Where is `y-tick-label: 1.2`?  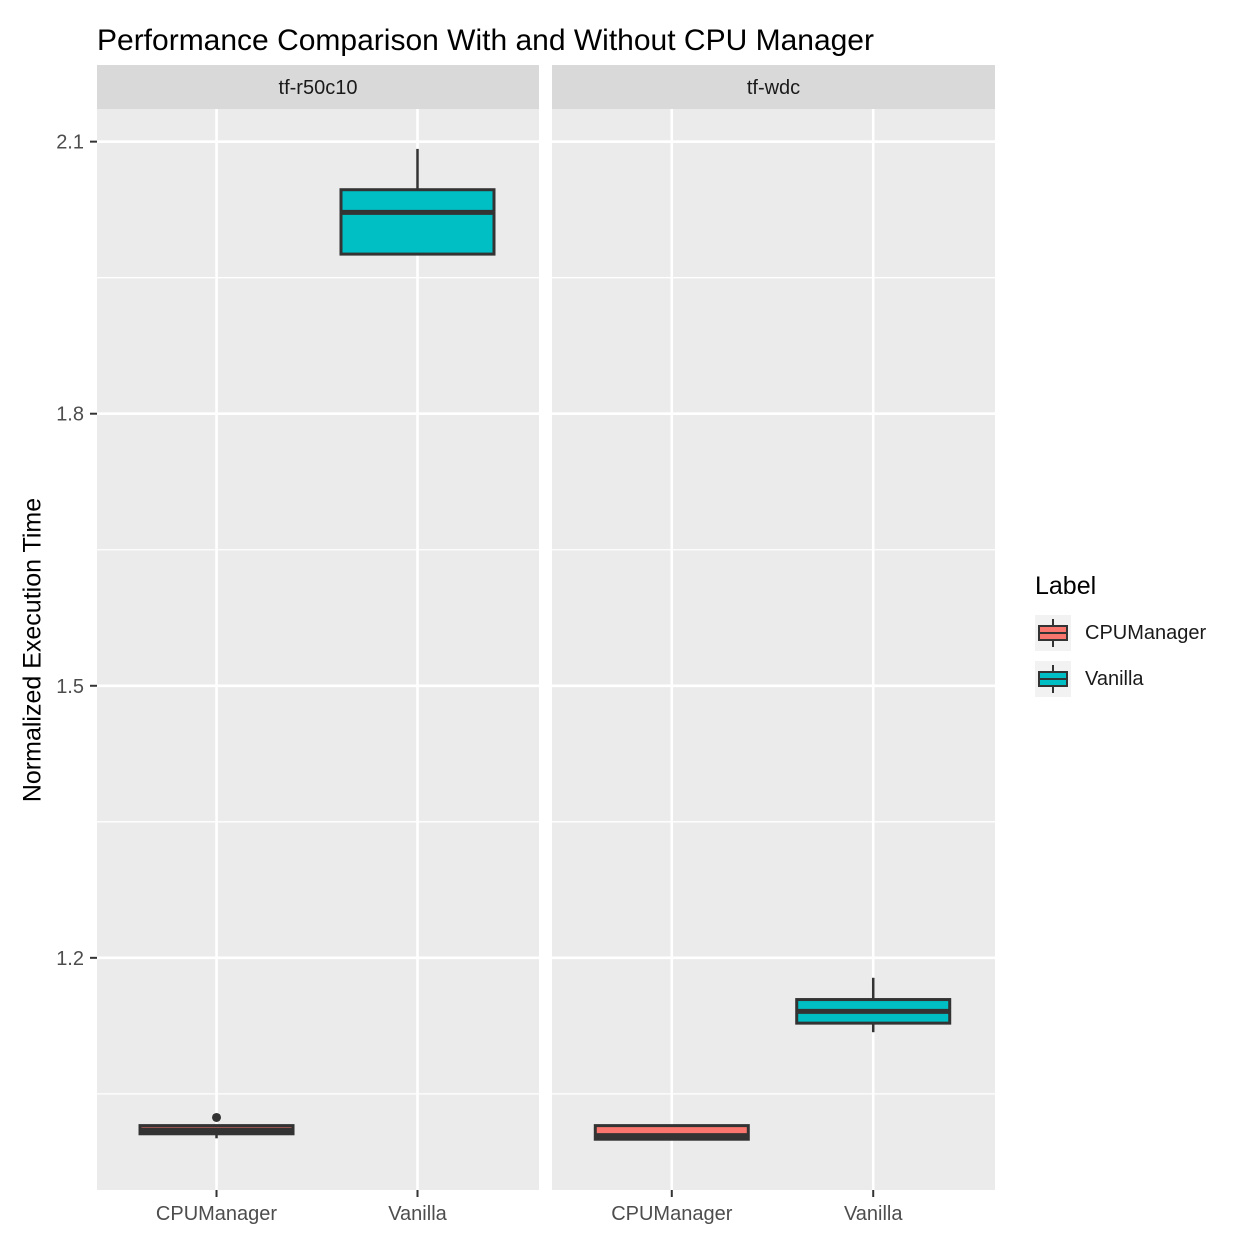 y-tick-label: 1.2 is located at coordinates (70, 959).